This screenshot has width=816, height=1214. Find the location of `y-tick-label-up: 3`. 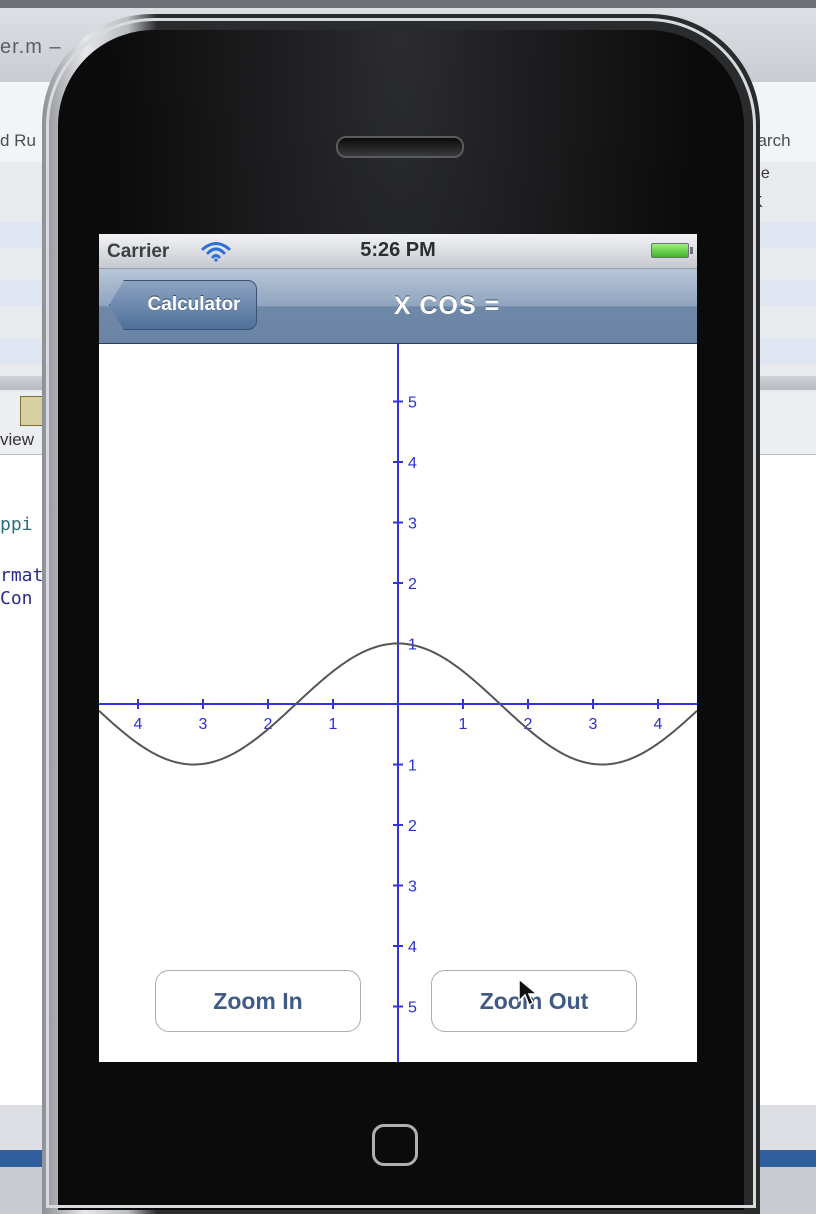

y-tick-label-up: 3 is located at coordinates (412, 524).